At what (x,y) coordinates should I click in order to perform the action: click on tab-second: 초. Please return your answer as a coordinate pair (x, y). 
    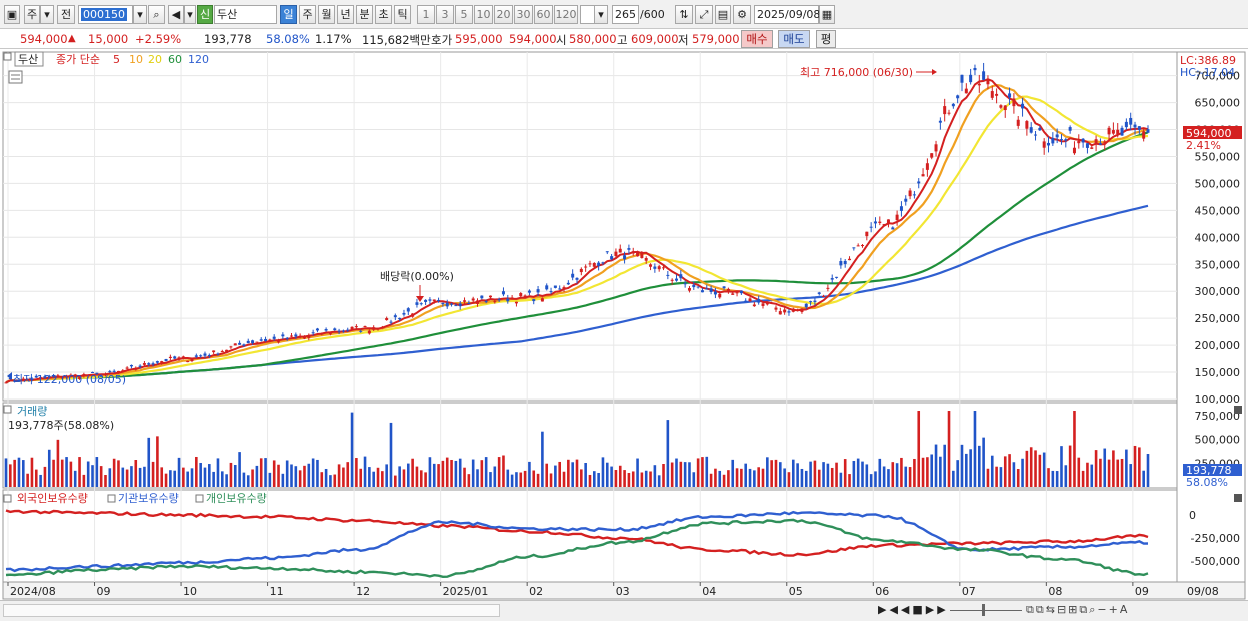
    Looking at the image, I should click on (383, 14).